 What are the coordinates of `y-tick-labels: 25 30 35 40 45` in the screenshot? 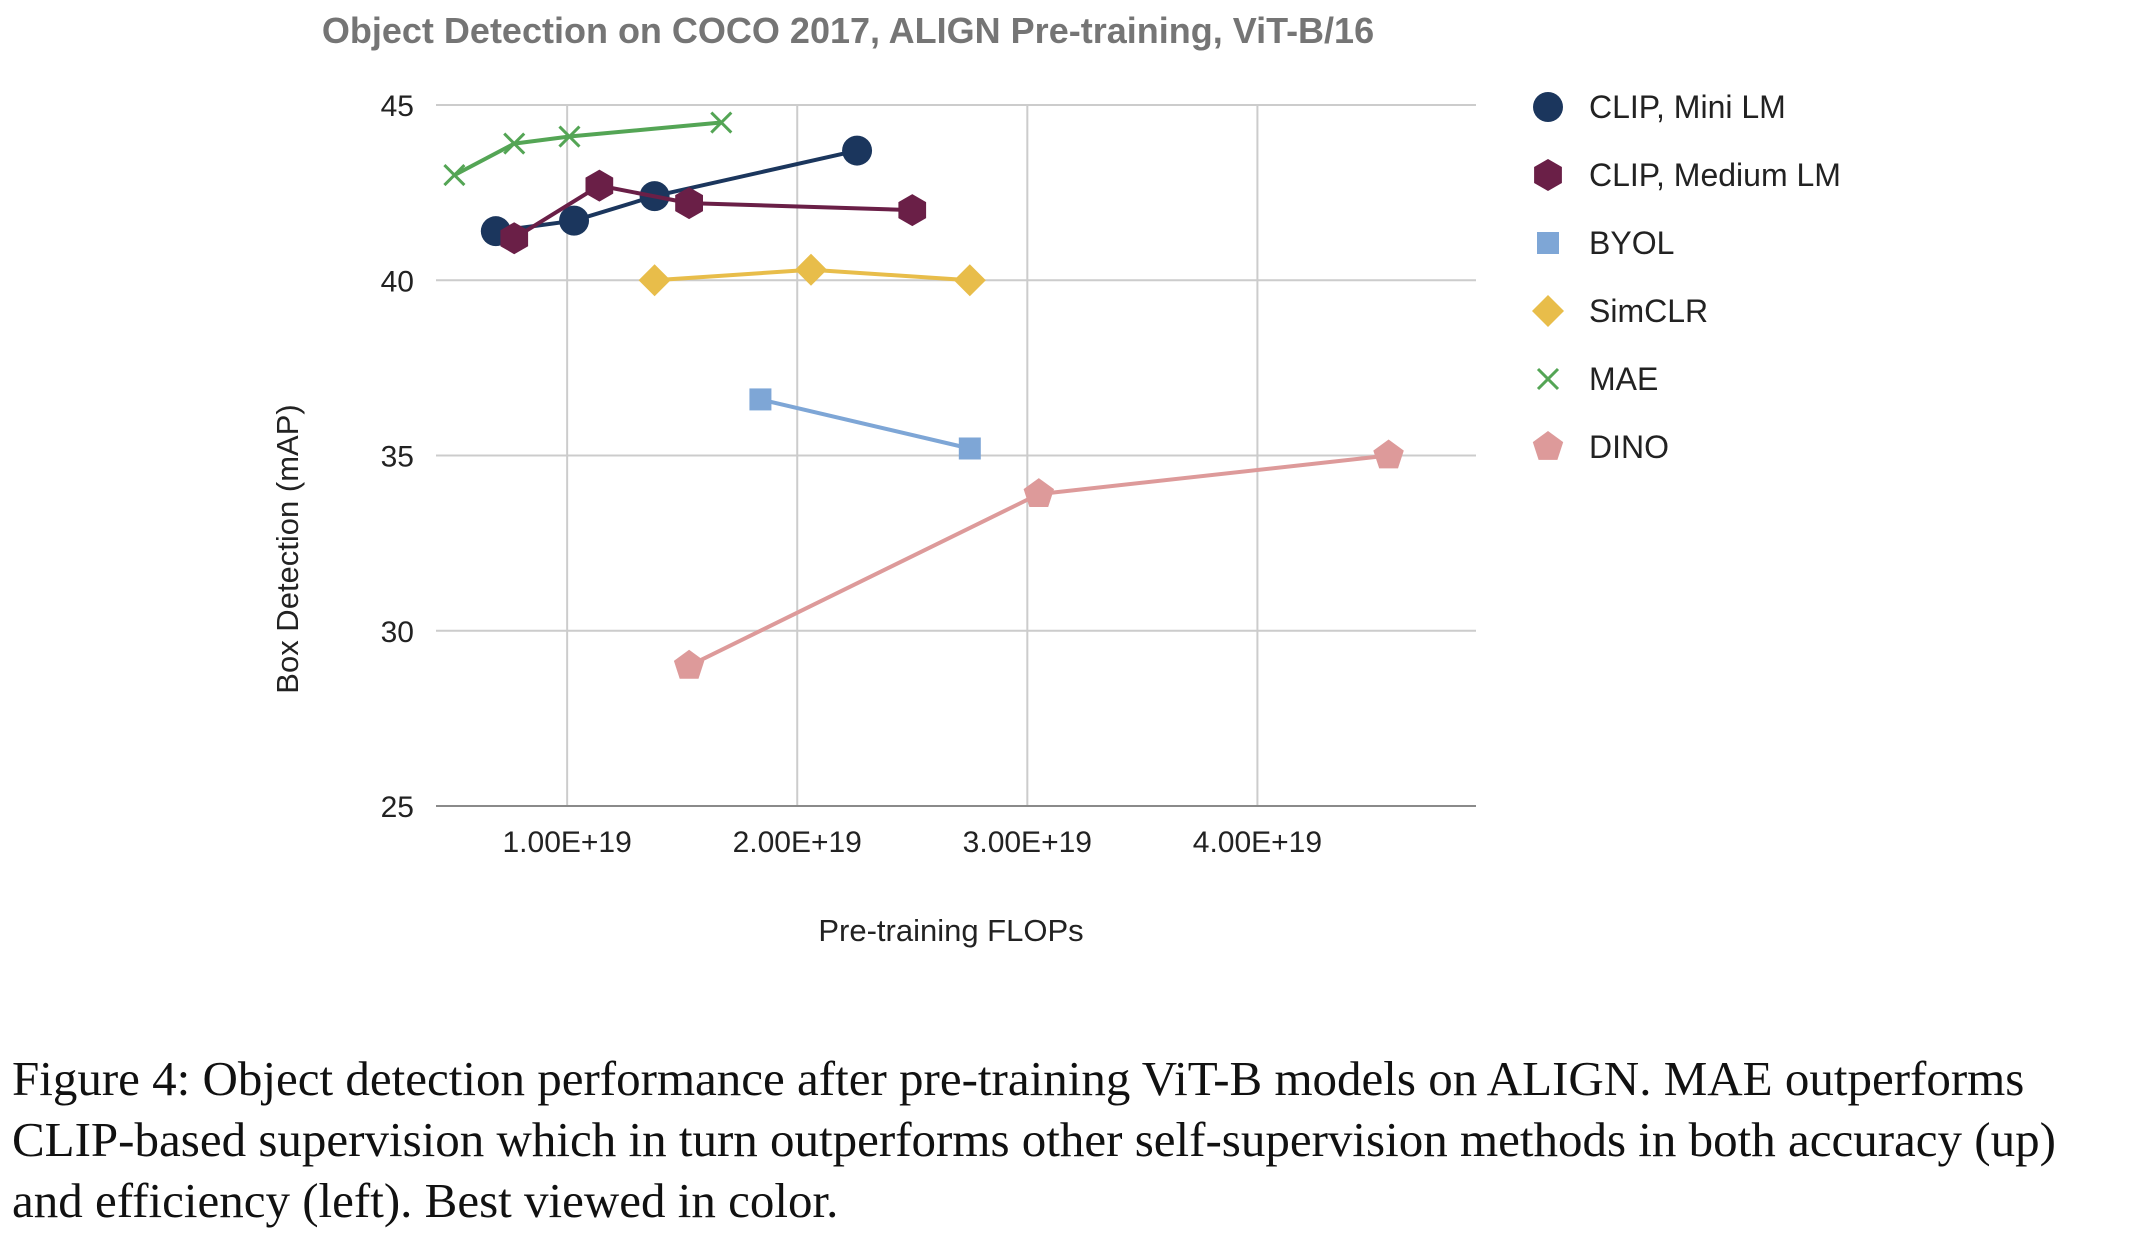 It's located at (397, 457).